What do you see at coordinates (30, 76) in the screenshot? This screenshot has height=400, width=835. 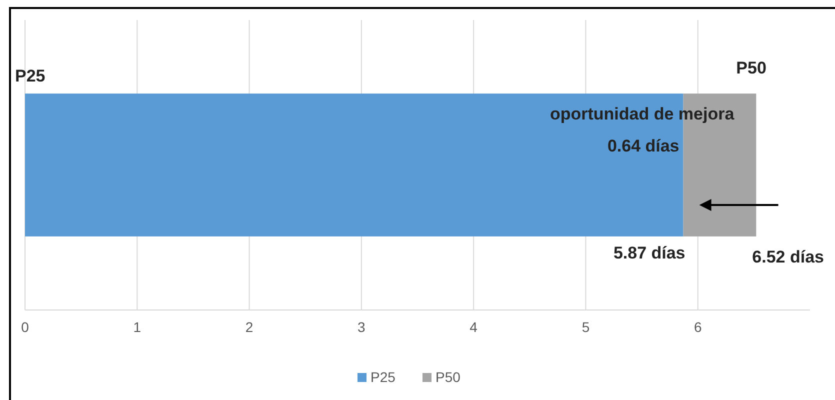 I see `annotation: P25` at bounding box center [30, 76].